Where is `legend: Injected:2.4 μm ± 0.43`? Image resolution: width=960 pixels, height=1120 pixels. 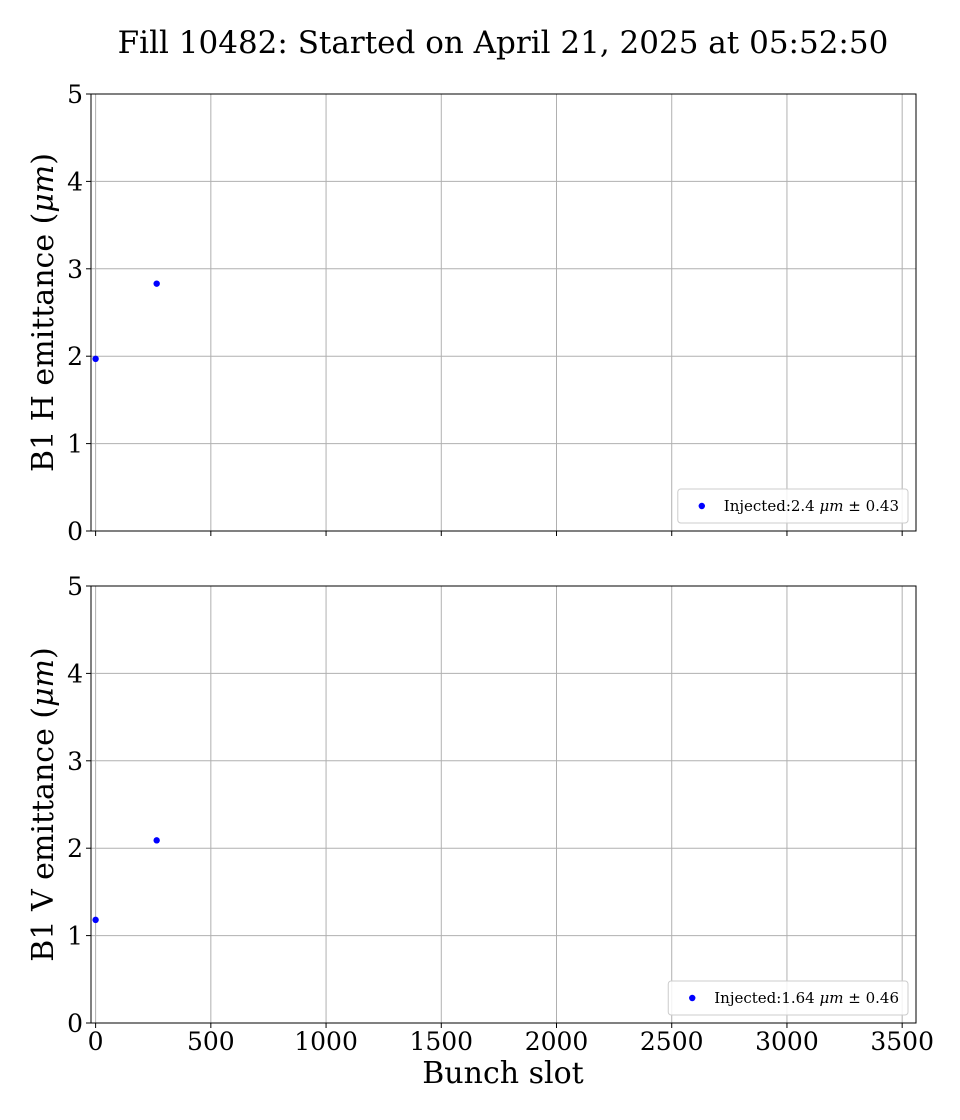
legend: Injected:2.4 μm ± 0.43 is located at coordinates (793, 506).